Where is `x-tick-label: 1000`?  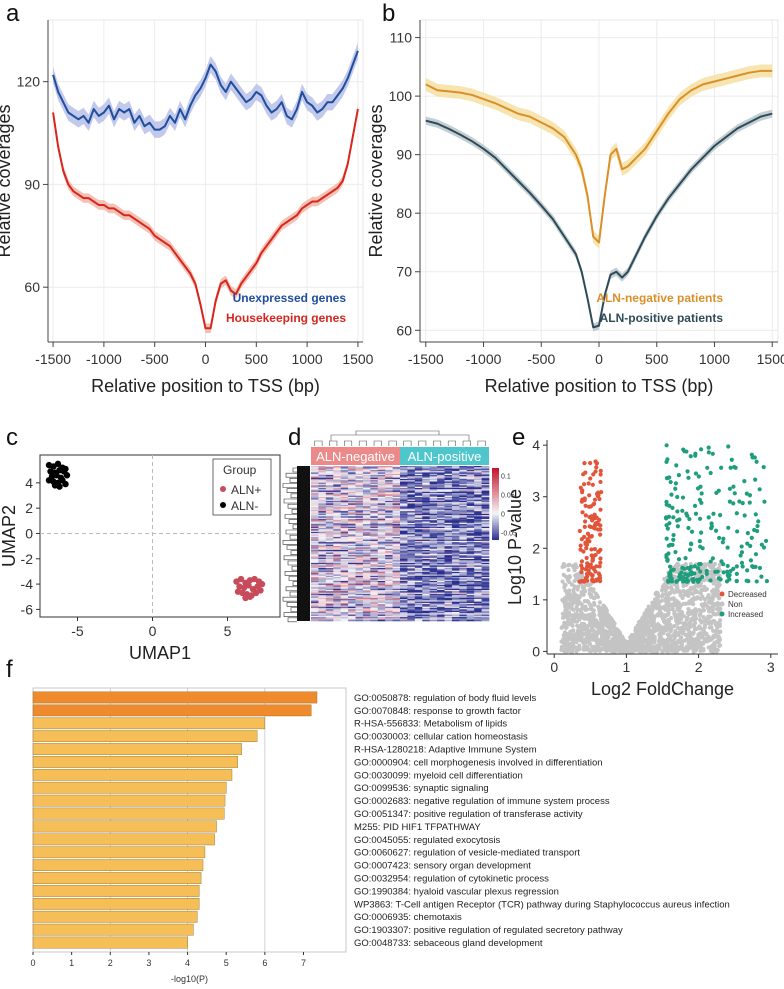 x-tick-label: 1000 is located at coordinates (307, 359).